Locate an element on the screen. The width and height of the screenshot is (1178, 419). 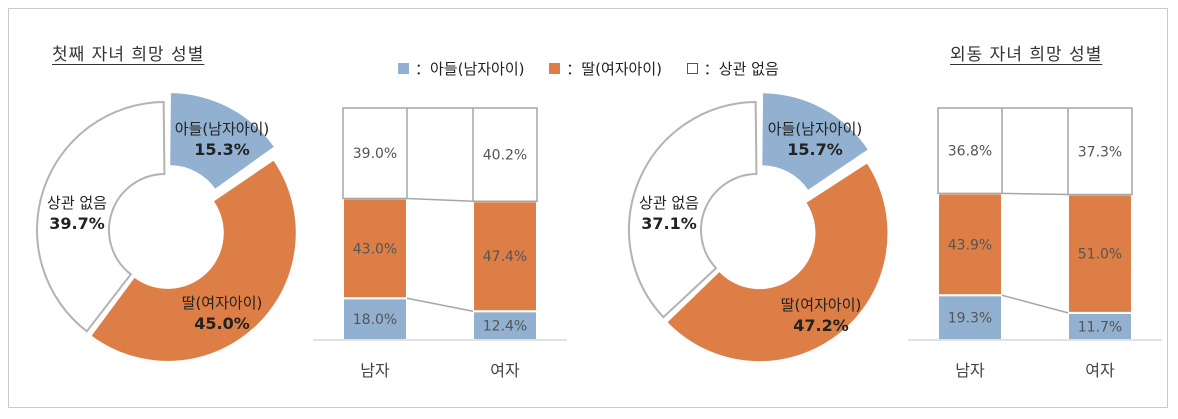
legend-item-daughter: ：딸(여자아이) is located at coordinates (605, 69).